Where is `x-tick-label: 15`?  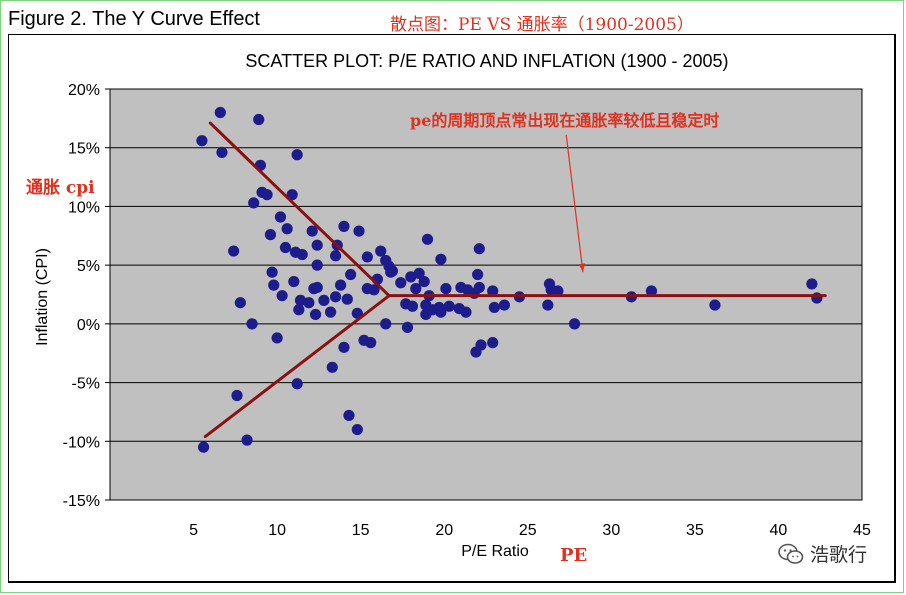
x-tick-label: 15 is located at coordinates (361, 530).